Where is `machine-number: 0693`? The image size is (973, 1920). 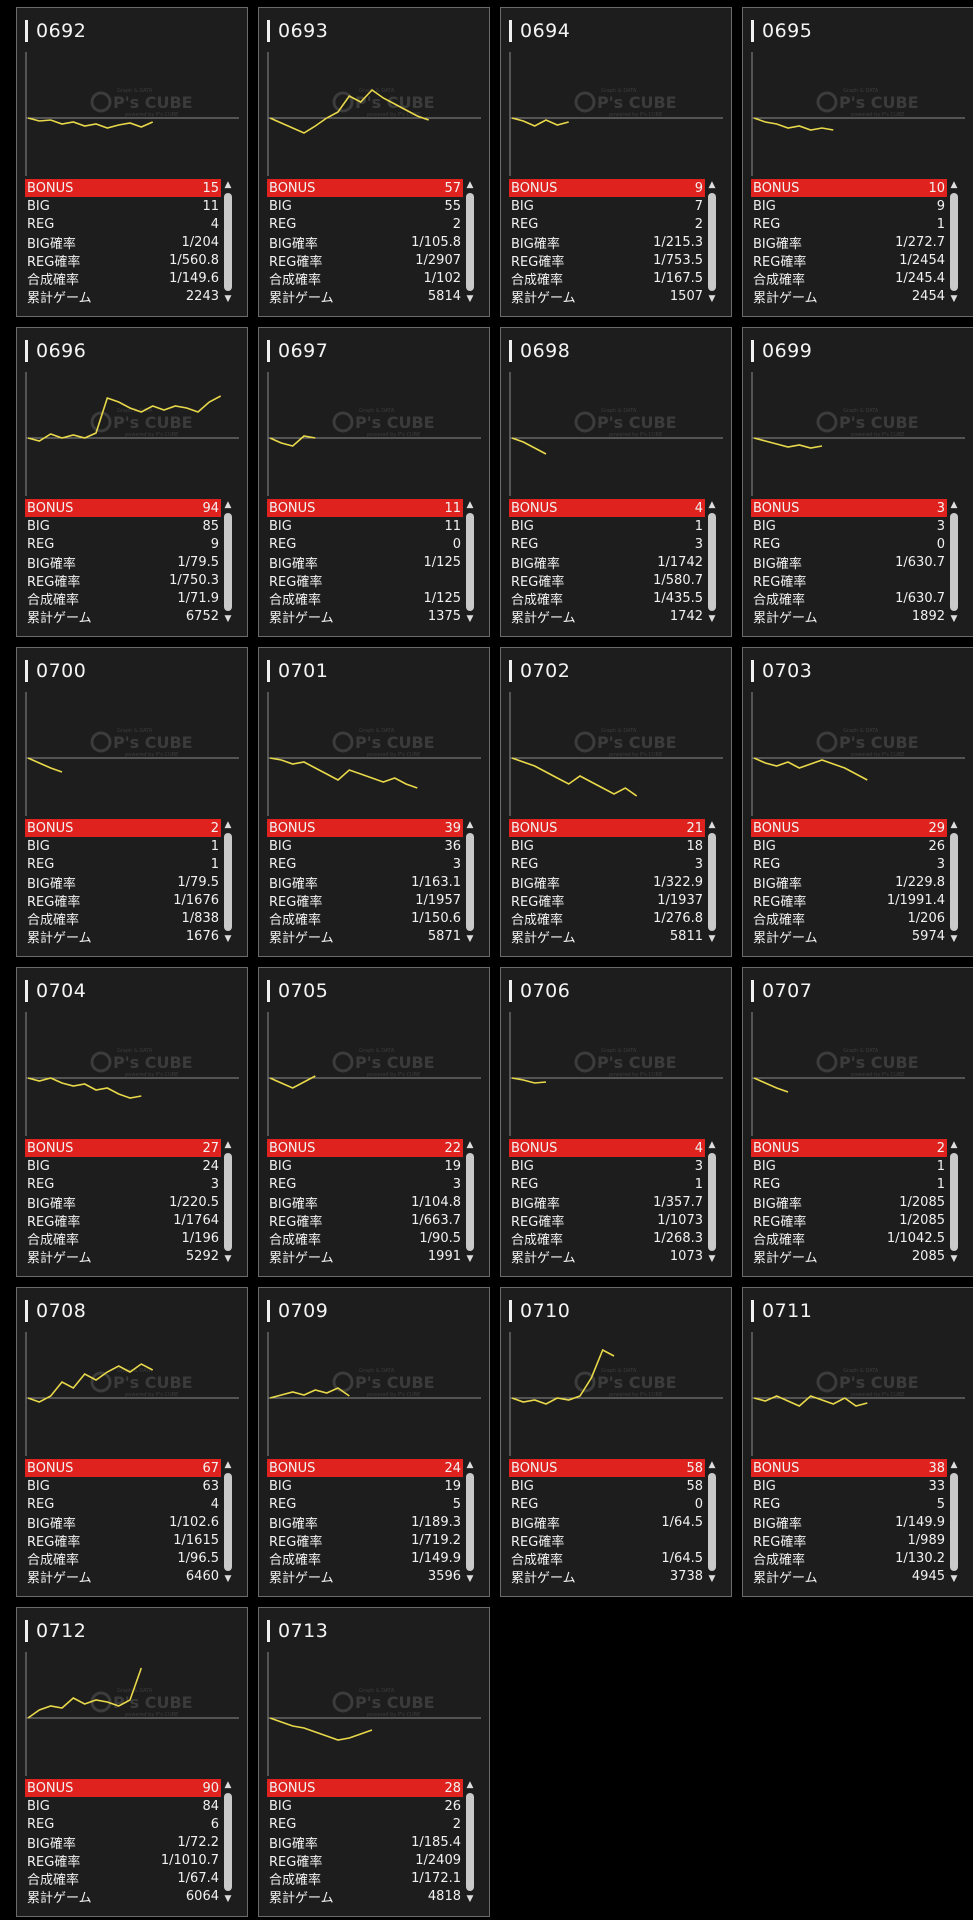
machine-number: 0693 is located at coordinates (303, 31).